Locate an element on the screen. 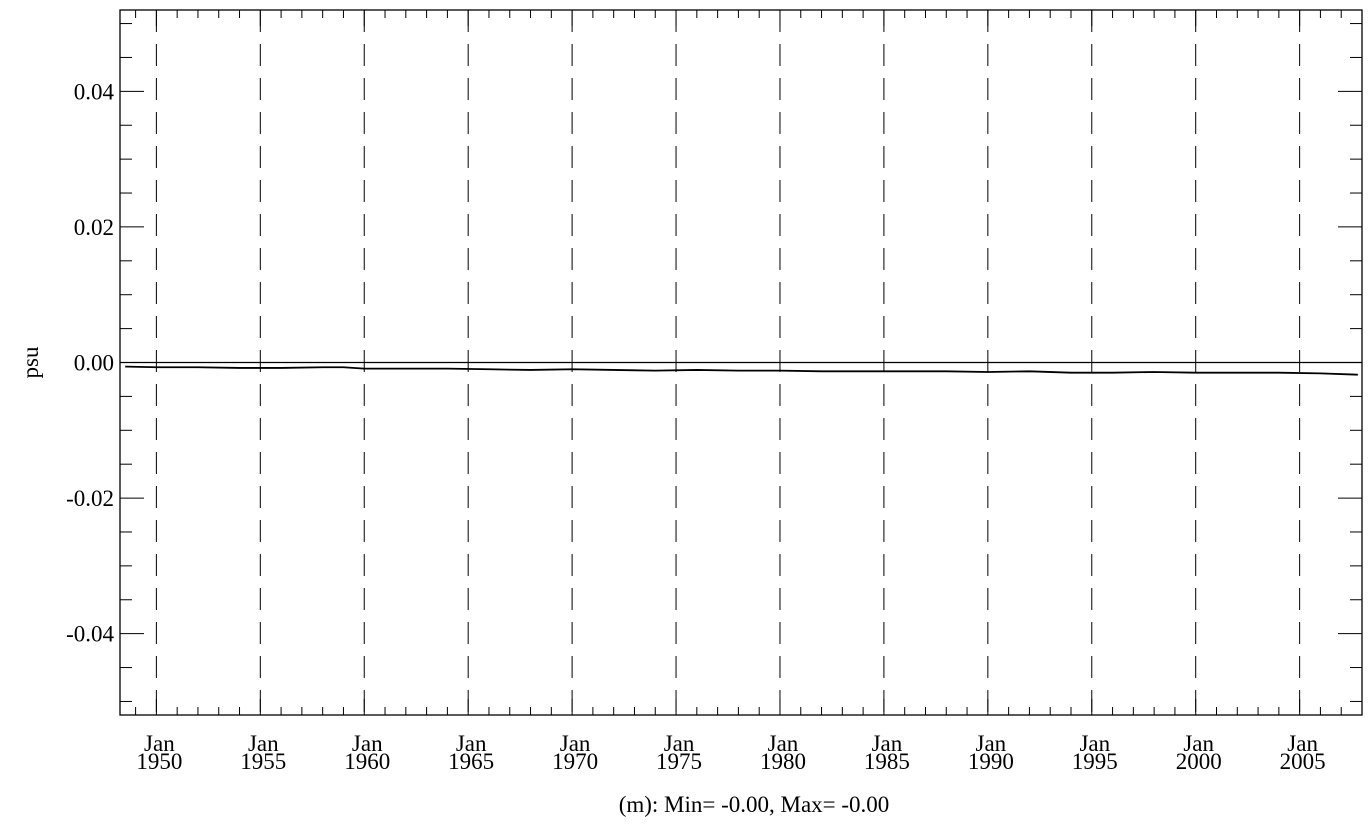 The height and width of the screenshot is (825, 1370). x-tick-year-2005: 2005 is located at coordinates (1303, 761).